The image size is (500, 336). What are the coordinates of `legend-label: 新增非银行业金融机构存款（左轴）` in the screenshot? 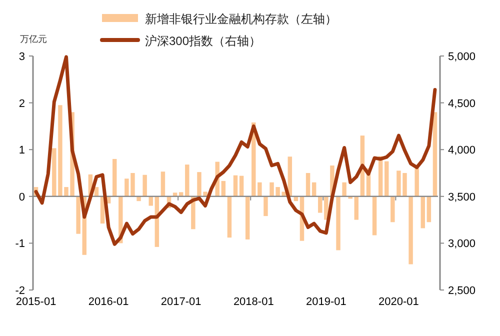 It's located at (241, 19).